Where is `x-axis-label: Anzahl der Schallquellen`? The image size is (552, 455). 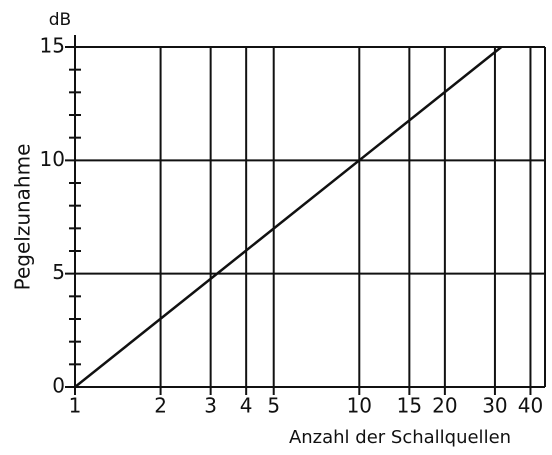
x-axis-label: Anzahl der Schallquellen is located at coordinates (400, 437).